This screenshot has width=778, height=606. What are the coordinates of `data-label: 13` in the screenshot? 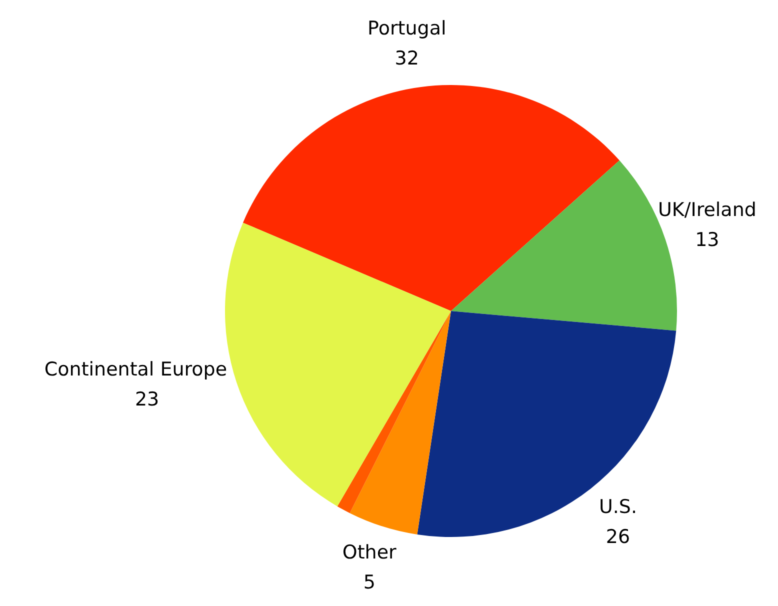 It's located at (707, 239).